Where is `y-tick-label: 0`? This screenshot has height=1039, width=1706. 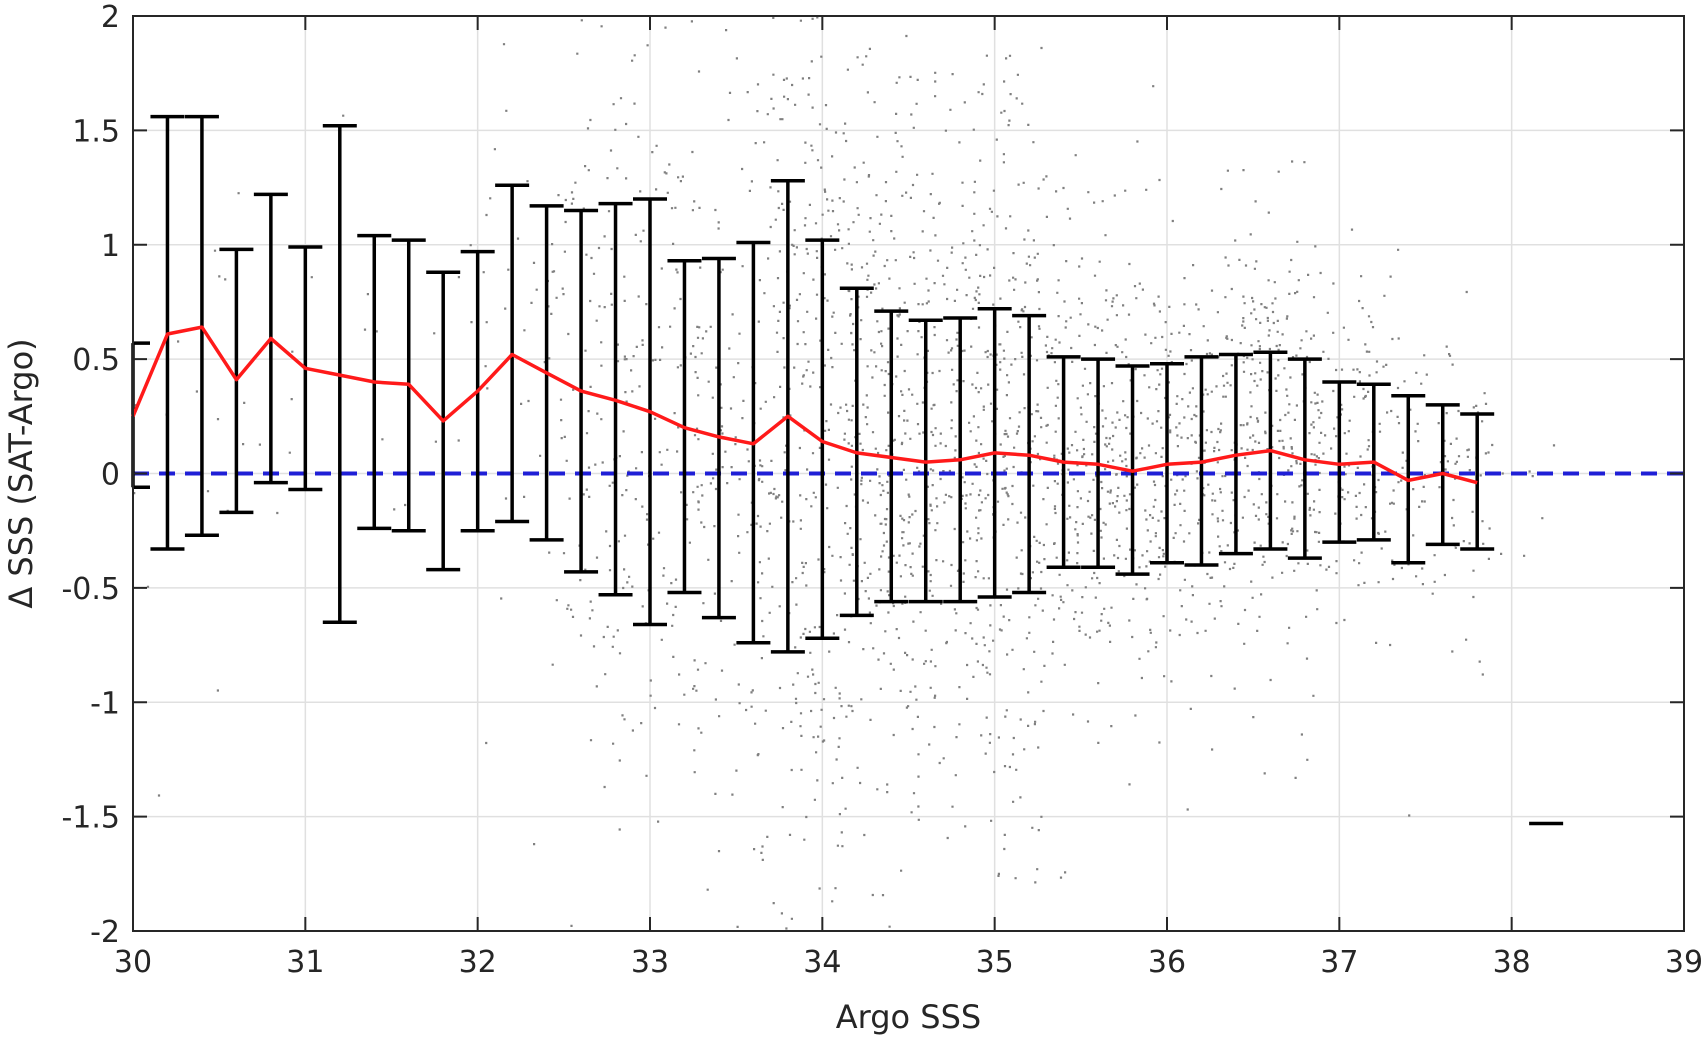
y-tick-label: 0 is located at coordinates (110, 475).